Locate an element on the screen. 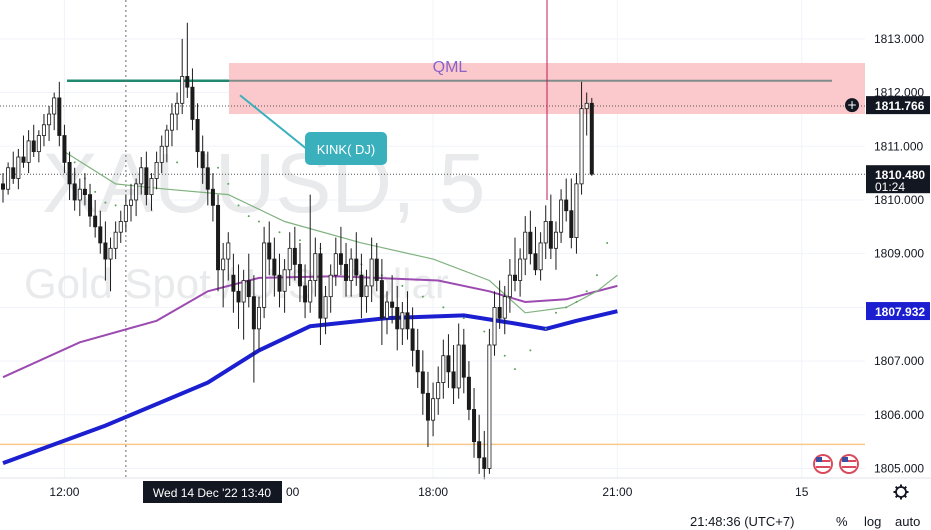 The width and height of the screenshot is (931, 530). time-axis: 12:00 18:00 21:00 15 Wed 14 Dec '22 13:40 00 is located at coordinates (465, 490).